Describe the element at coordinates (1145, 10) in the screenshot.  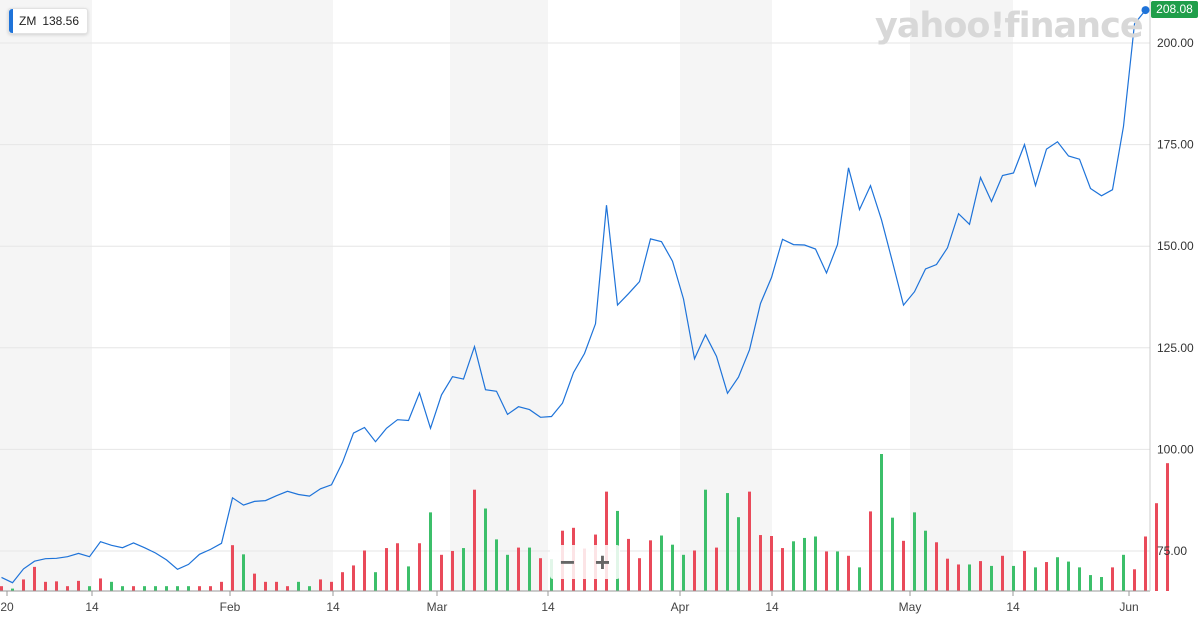
I see `last-price-dot` at that location.